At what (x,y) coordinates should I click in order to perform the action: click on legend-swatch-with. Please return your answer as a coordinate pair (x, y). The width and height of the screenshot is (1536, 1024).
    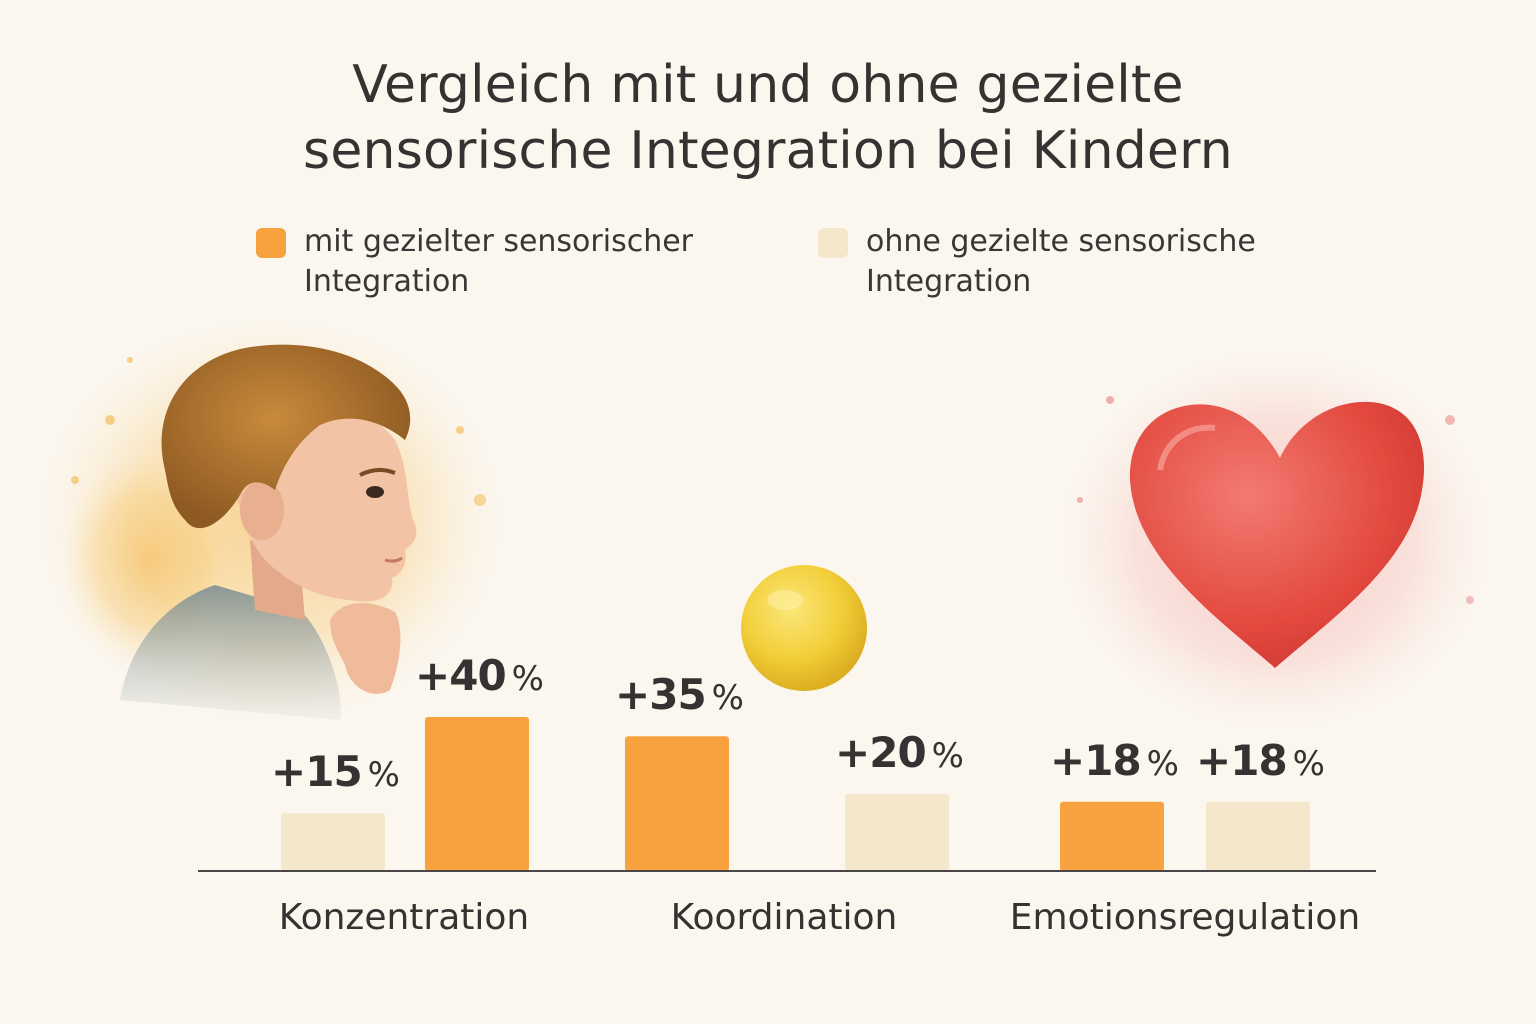
    Looking at the image, I should click on (271, 243).